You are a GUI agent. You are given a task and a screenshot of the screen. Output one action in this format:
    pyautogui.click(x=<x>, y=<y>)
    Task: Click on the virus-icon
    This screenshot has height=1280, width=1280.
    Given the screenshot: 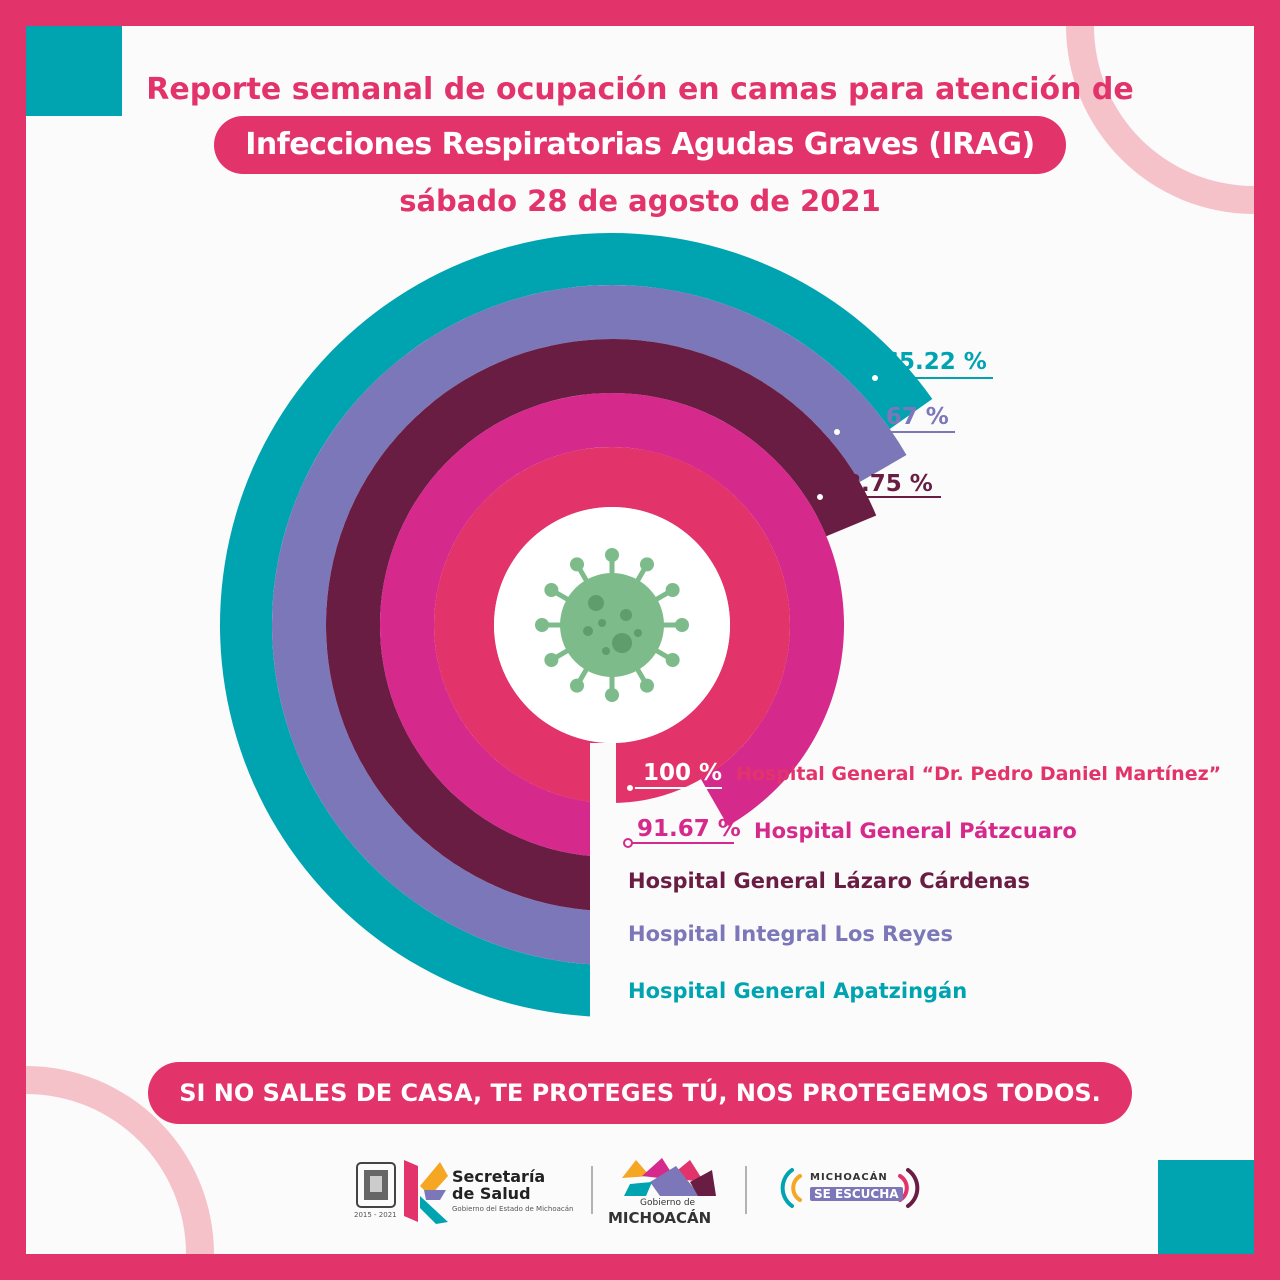 What is the action you would take?
    pyautogui.click(x=612, y=625)
    